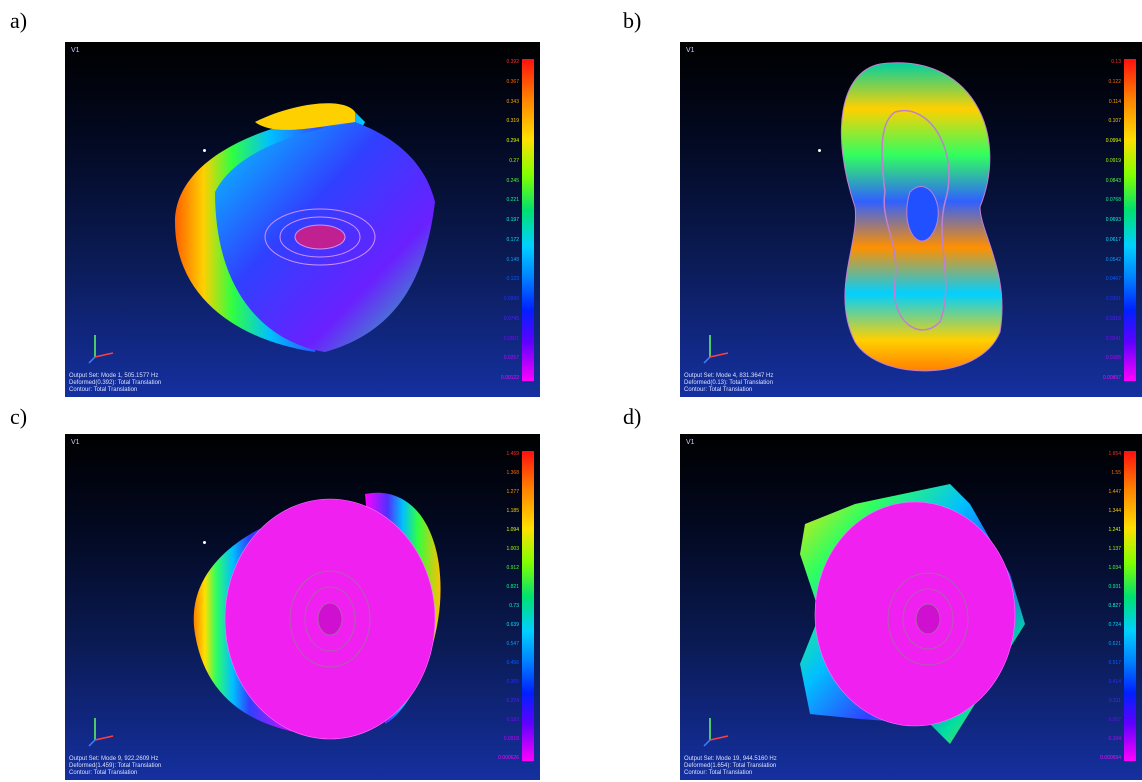 Image resolution: width=1142 pixels, height=782 pixels. What do you see at coordinates (511, 299) in the screenshot?
I see `scale-tick-label: 0.0989` at bounding box center [511, 299].